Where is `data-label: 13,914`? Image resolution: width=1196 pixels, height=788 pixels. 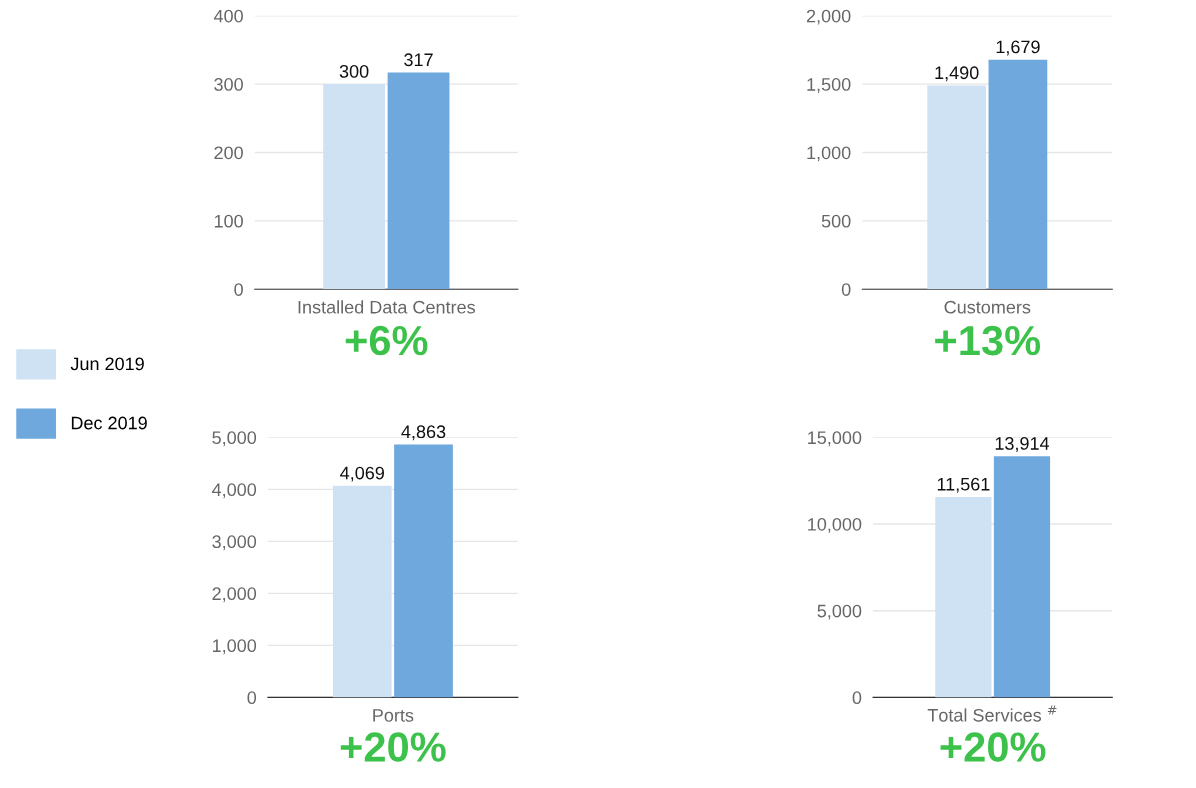 data-label: 13,914 is located at coordinates (1022, 444).